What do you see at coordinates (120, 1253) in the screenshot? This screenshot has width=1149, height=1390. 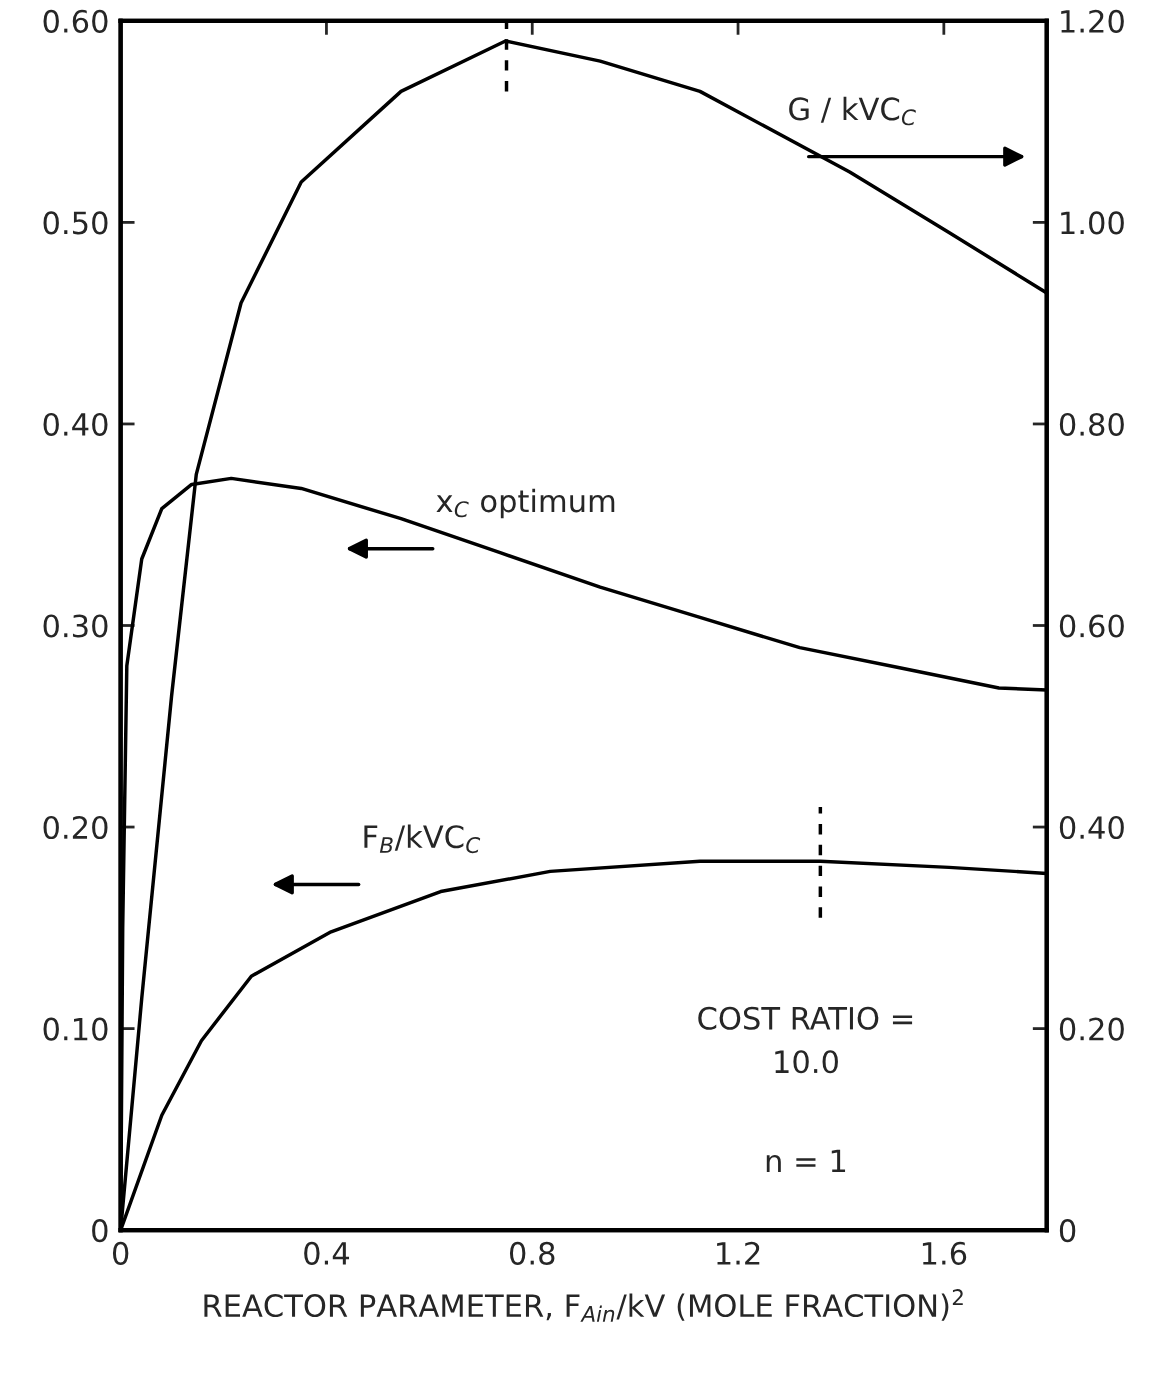 I see `x-tick-label: 0` at bounding box center [120, 1253].